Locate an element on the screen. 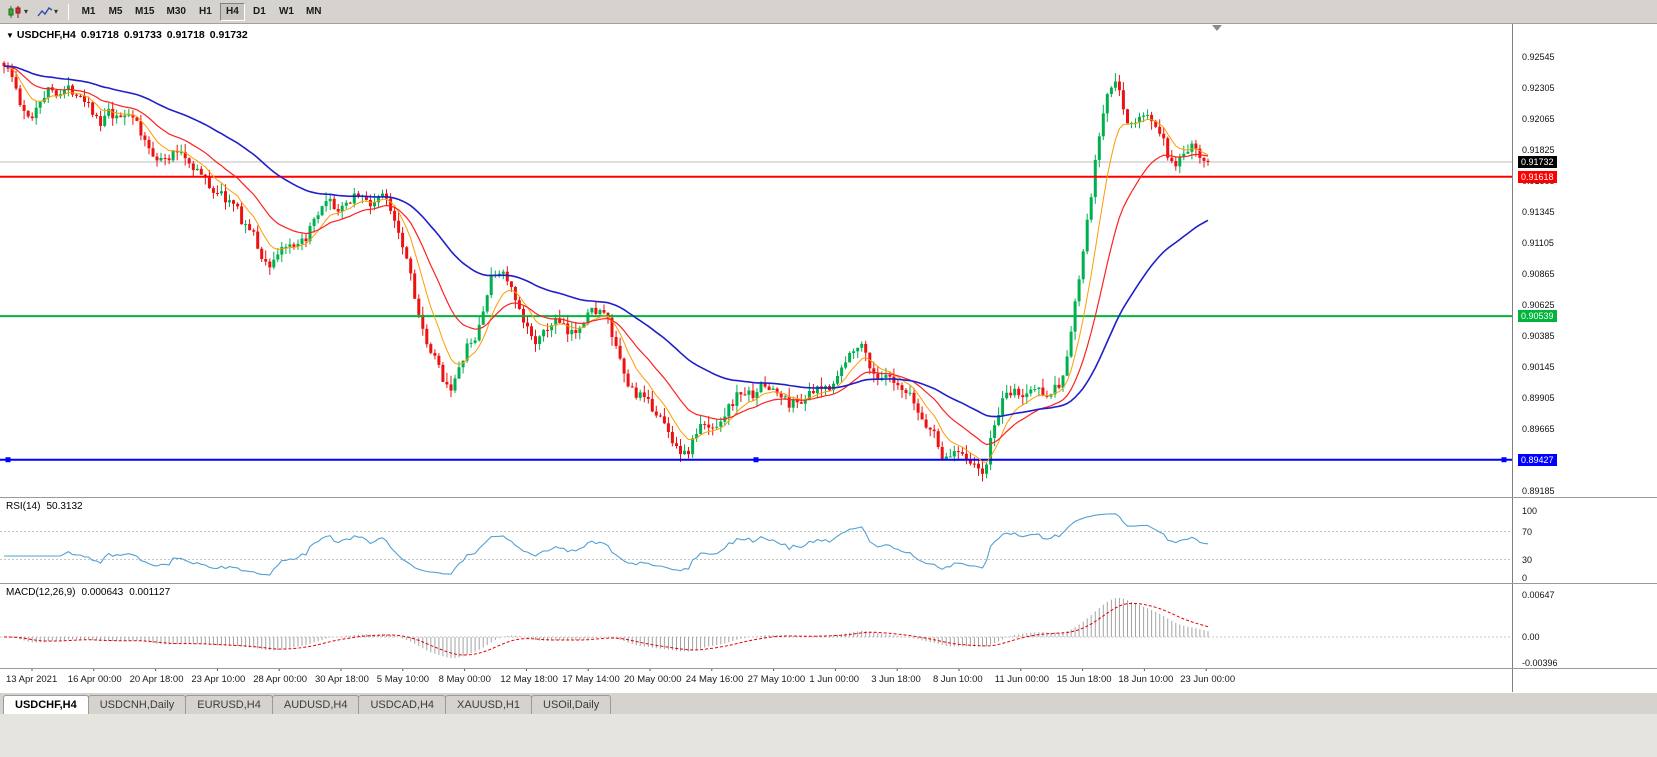  svg-text: 5 May 10:00 is located at coordinates (403, 679).